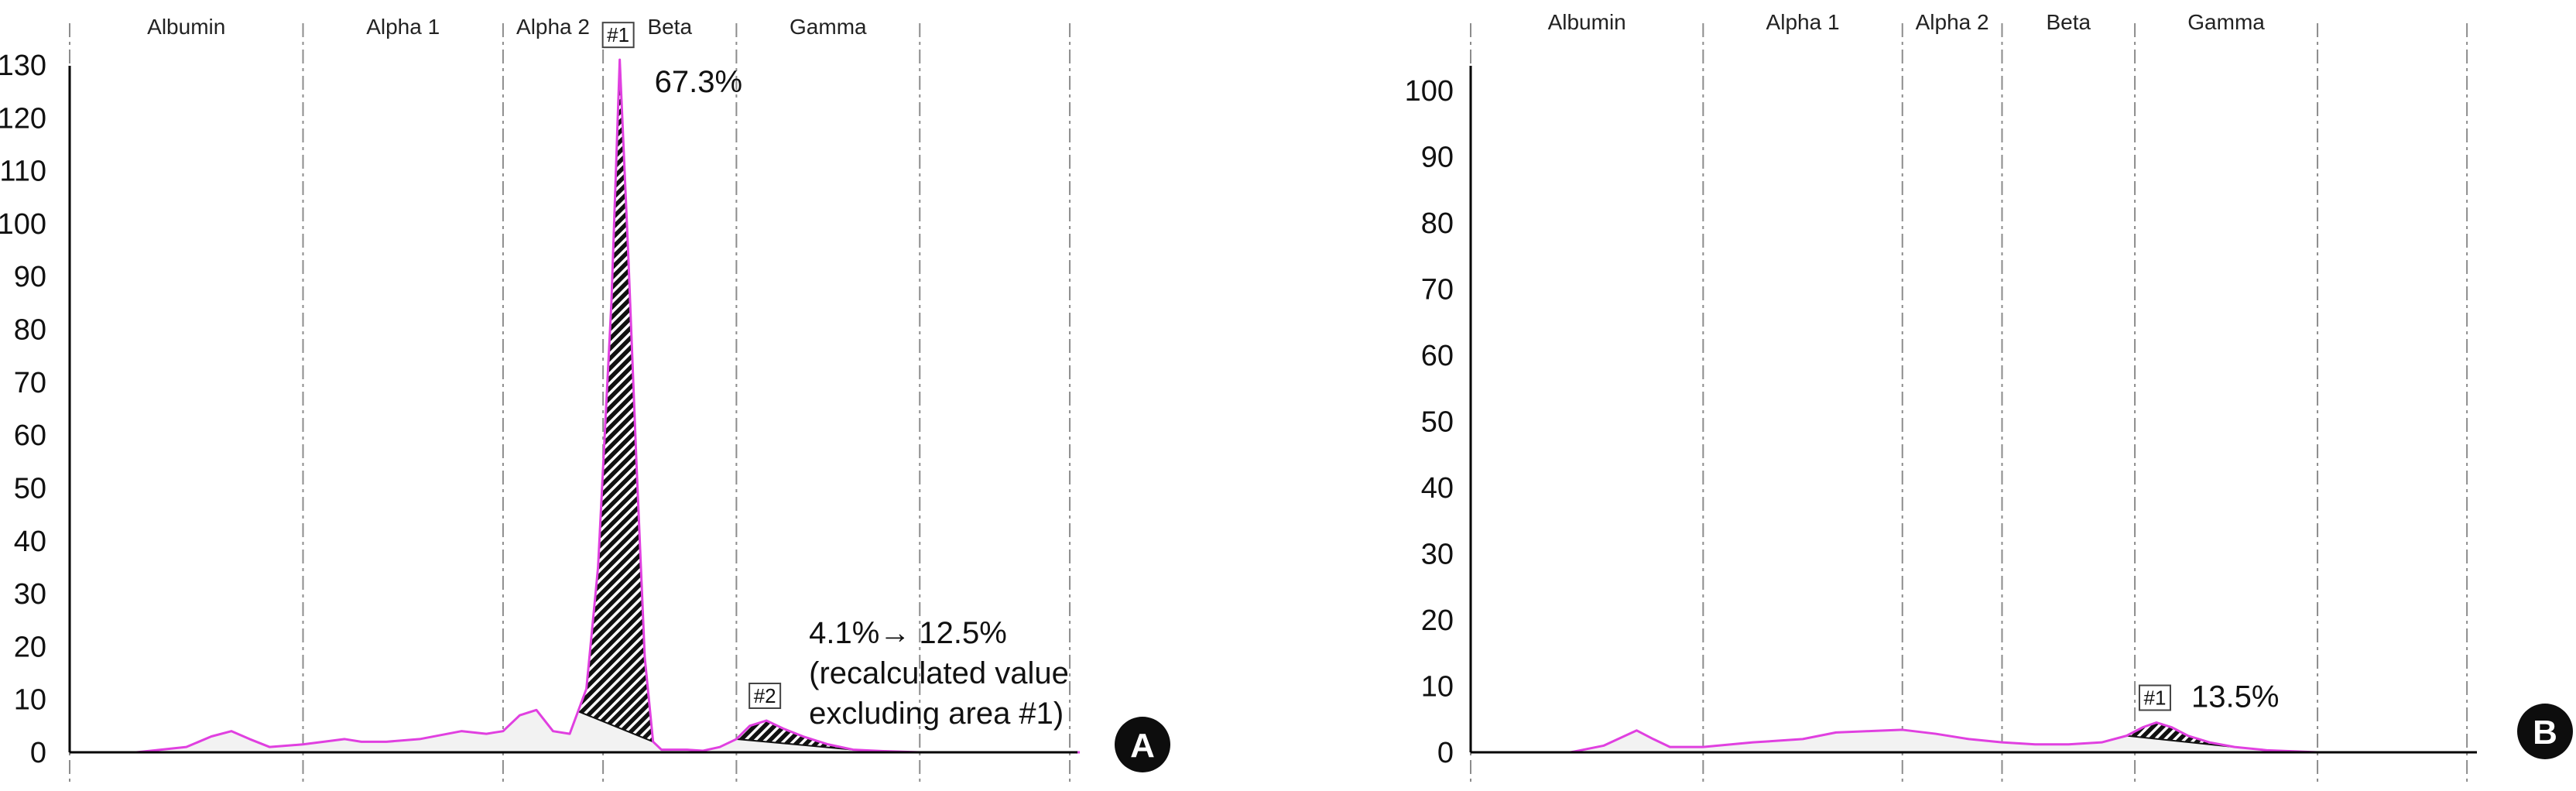  Describe the element at coordinates (937, 714) in the screenshot. I see `peak-2-note-line: excluding area #1)` at that location.